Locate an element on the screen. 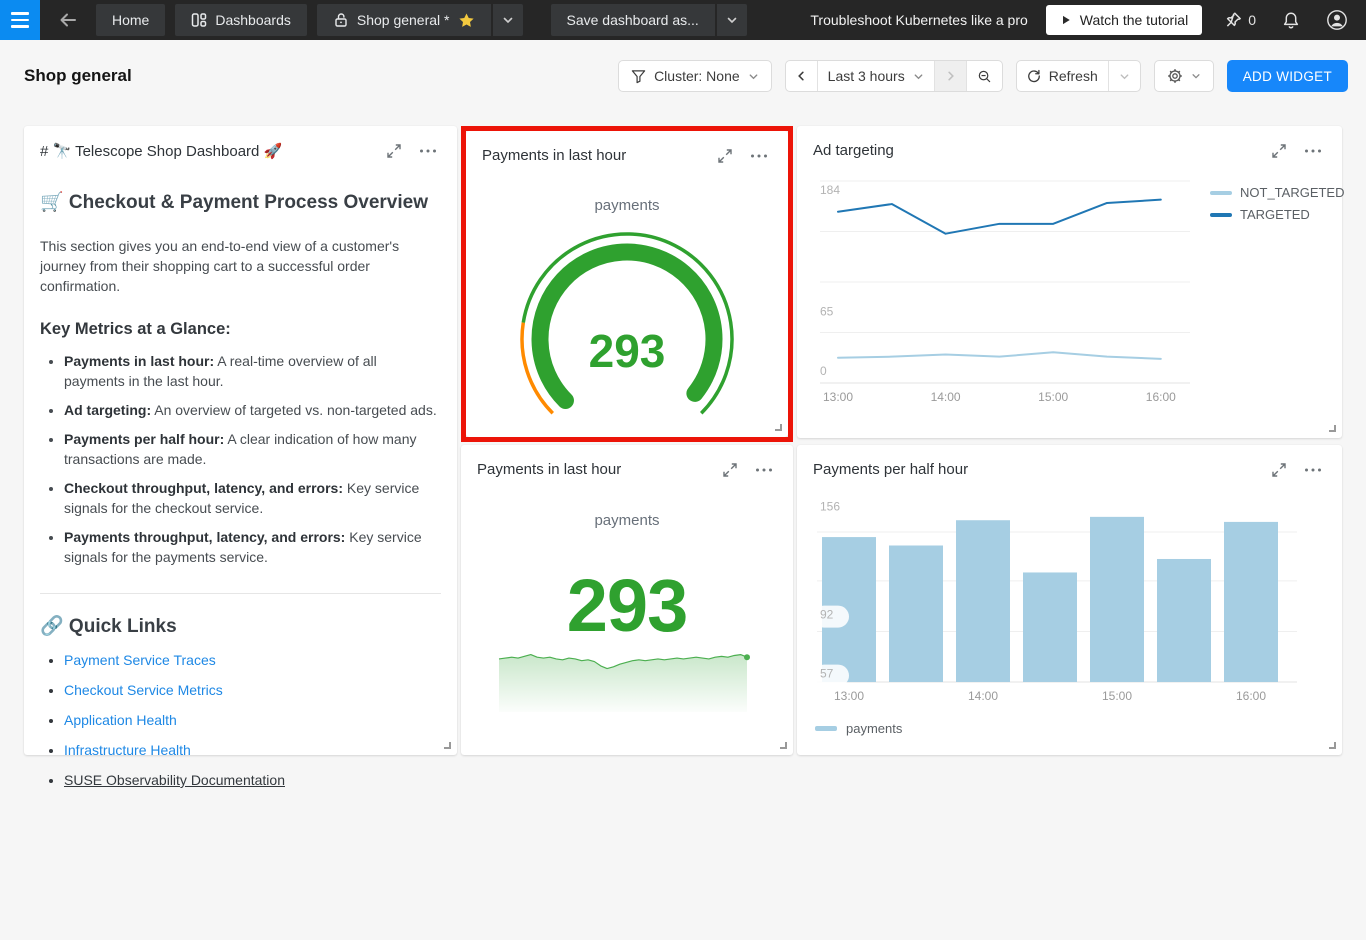 Image resolution: width=1366 pixels, height=940 pixels. legend-item-not-targeted: NOT_TARGETED is located at coordinates (1277, 192).